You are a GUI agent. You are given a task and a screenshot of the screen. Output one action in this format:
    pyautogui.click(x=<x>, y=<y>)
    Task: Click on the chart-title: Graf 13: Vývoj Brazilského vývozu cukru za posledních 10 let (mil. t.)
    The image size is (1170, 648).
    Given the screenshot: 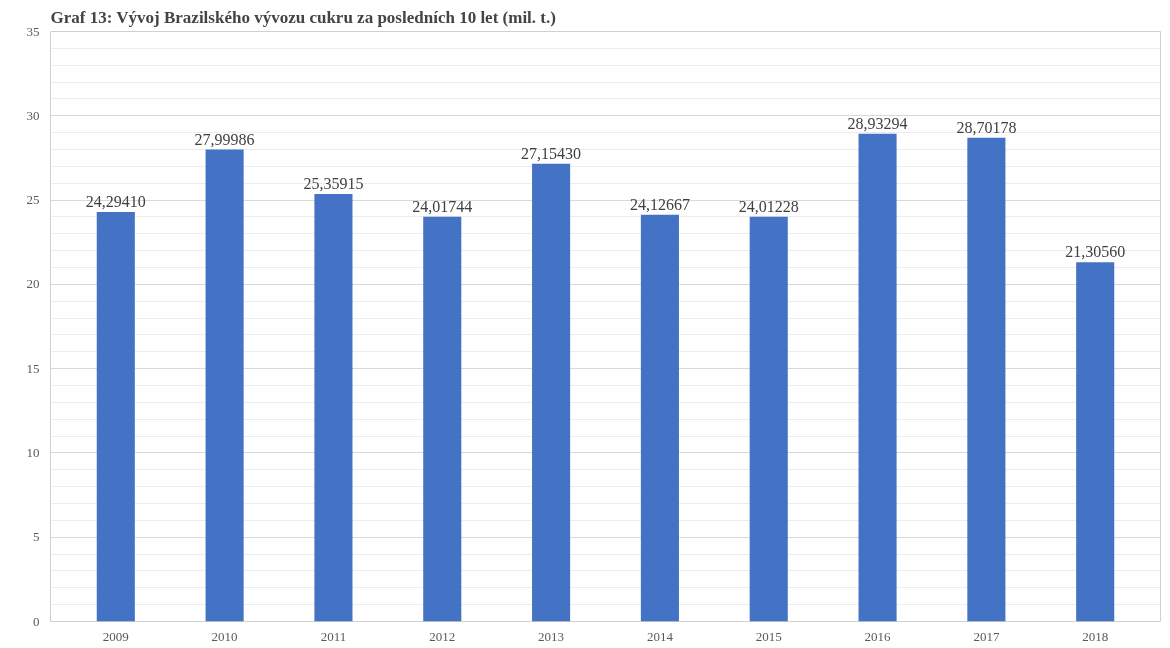 What is the action you would take?
    pyautogui.click(x=303, y=17)
    